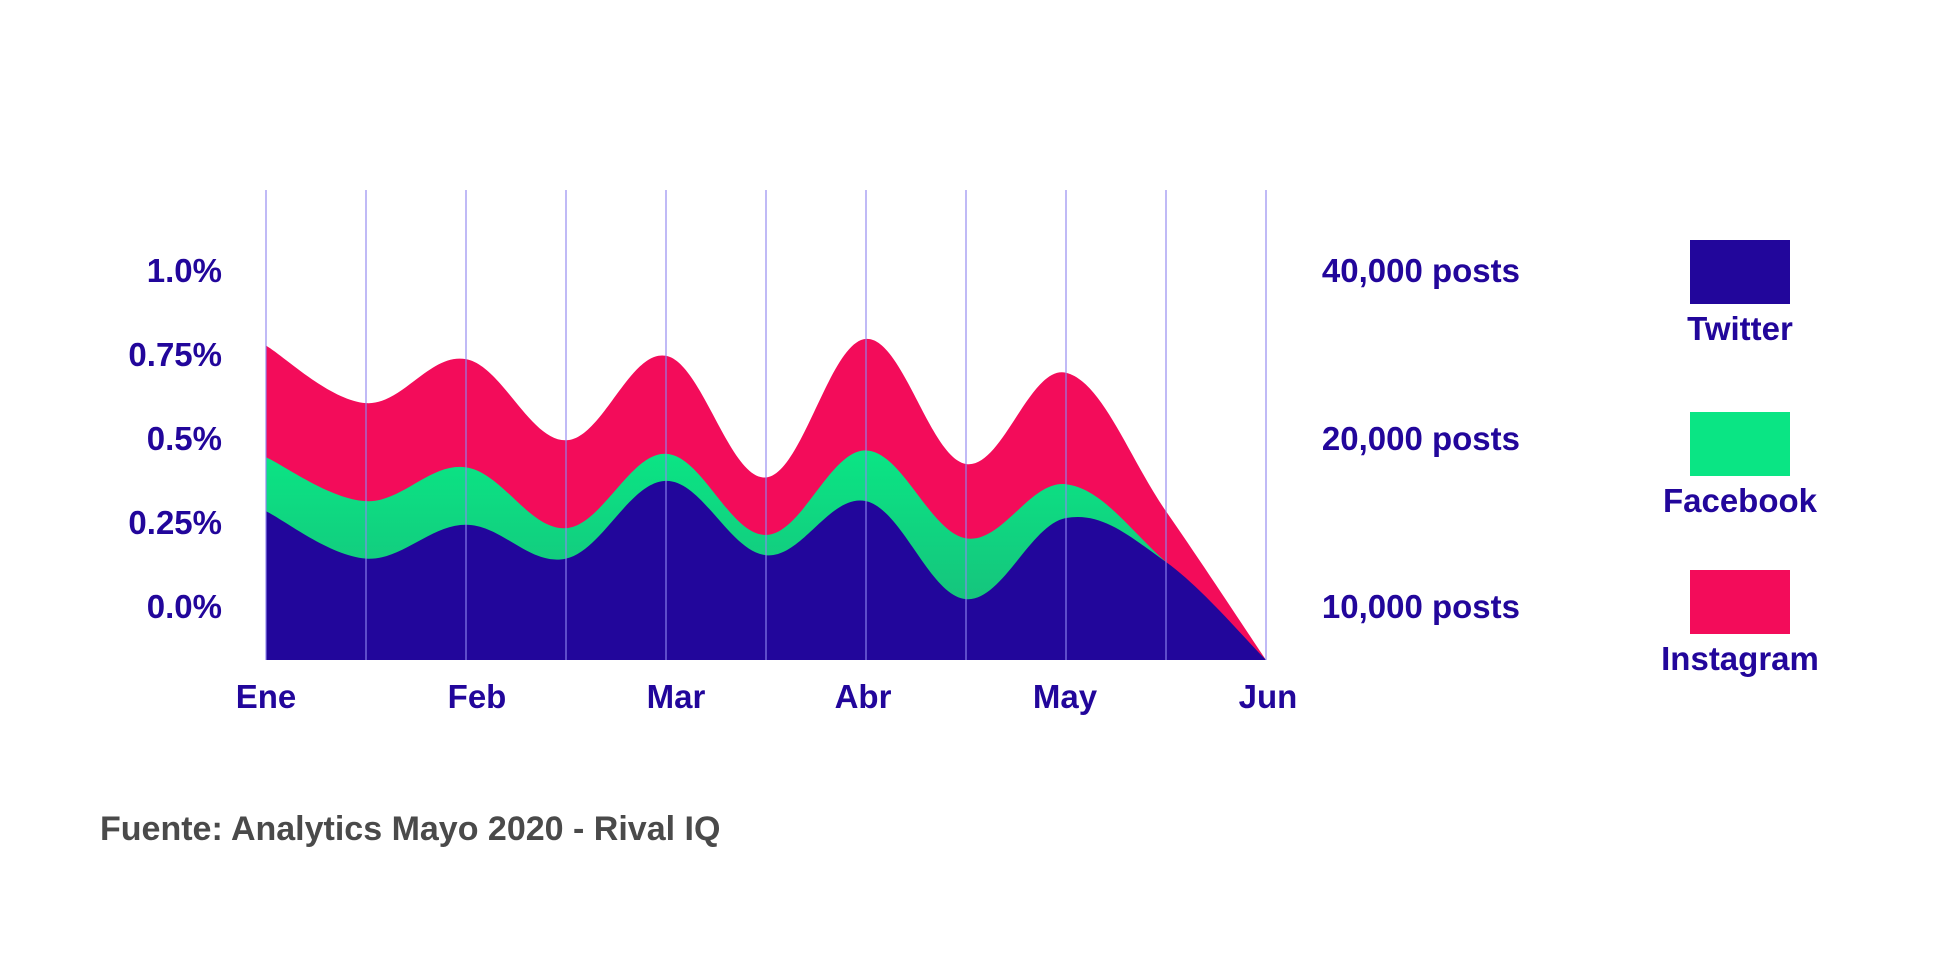  I want to click on x-axis: Ene Feb Mar Abr May Jun, so click(767, 696).